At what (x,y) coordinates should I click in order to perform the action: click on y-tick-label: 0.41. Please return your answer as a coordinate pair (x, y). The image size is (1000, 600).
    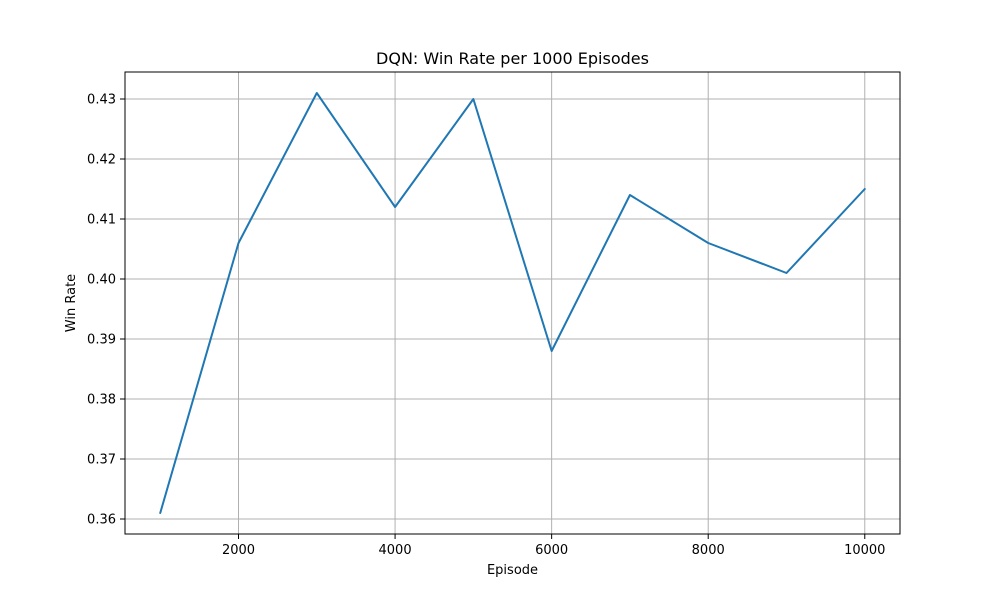
    Looking at the image, I should click on (101, 220).